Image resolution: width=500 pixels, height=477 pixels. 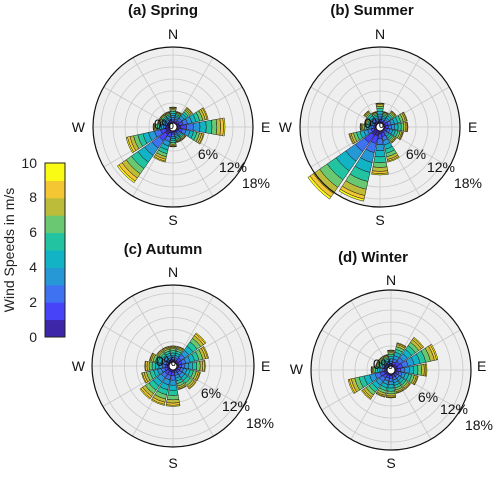 What do you see at coordinates (55, 250) in the screenshot?
I see `colorbar-bands` at bounding box center [55, 250].